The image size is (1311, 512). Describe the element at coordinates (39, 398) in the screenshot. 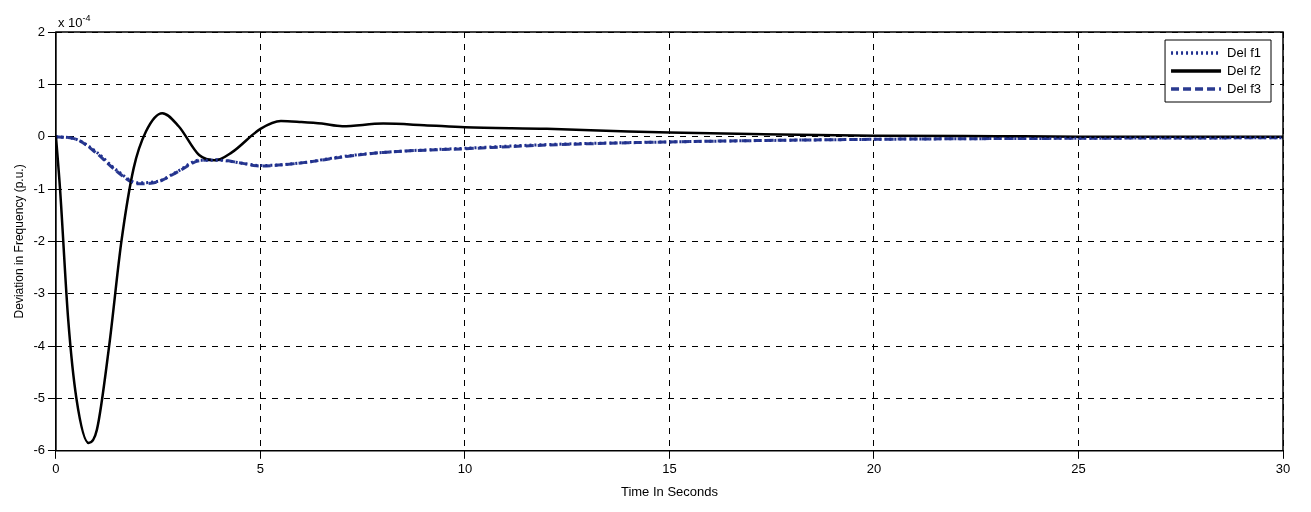

I see `y-tick-label: -5` at that location.